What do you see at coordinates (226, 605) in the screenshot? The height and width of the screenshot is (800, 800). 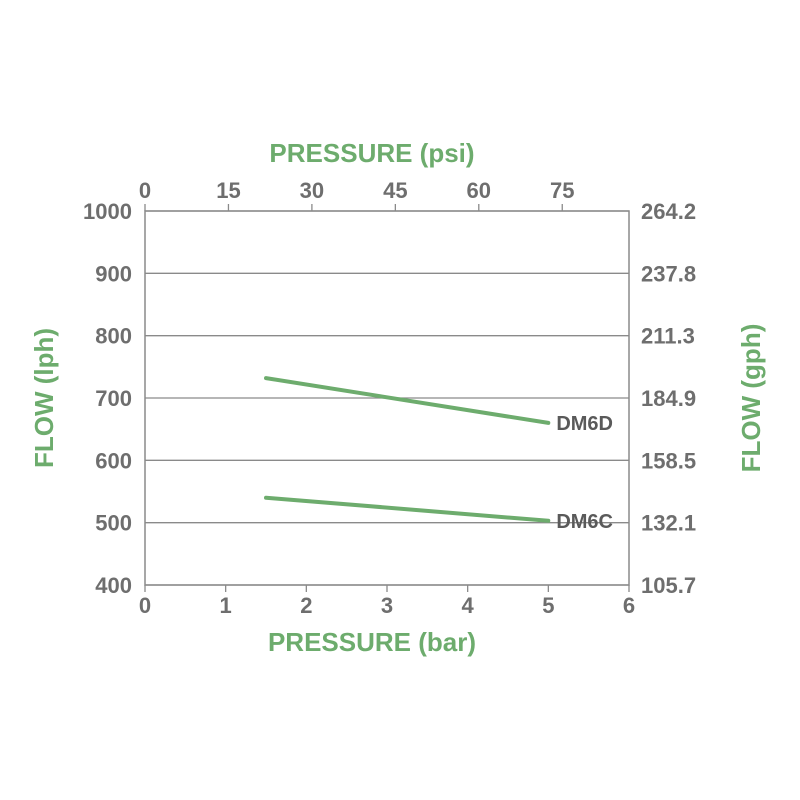 I see `x-bottom-tick-label: 1` at bounding box center [226, 605].